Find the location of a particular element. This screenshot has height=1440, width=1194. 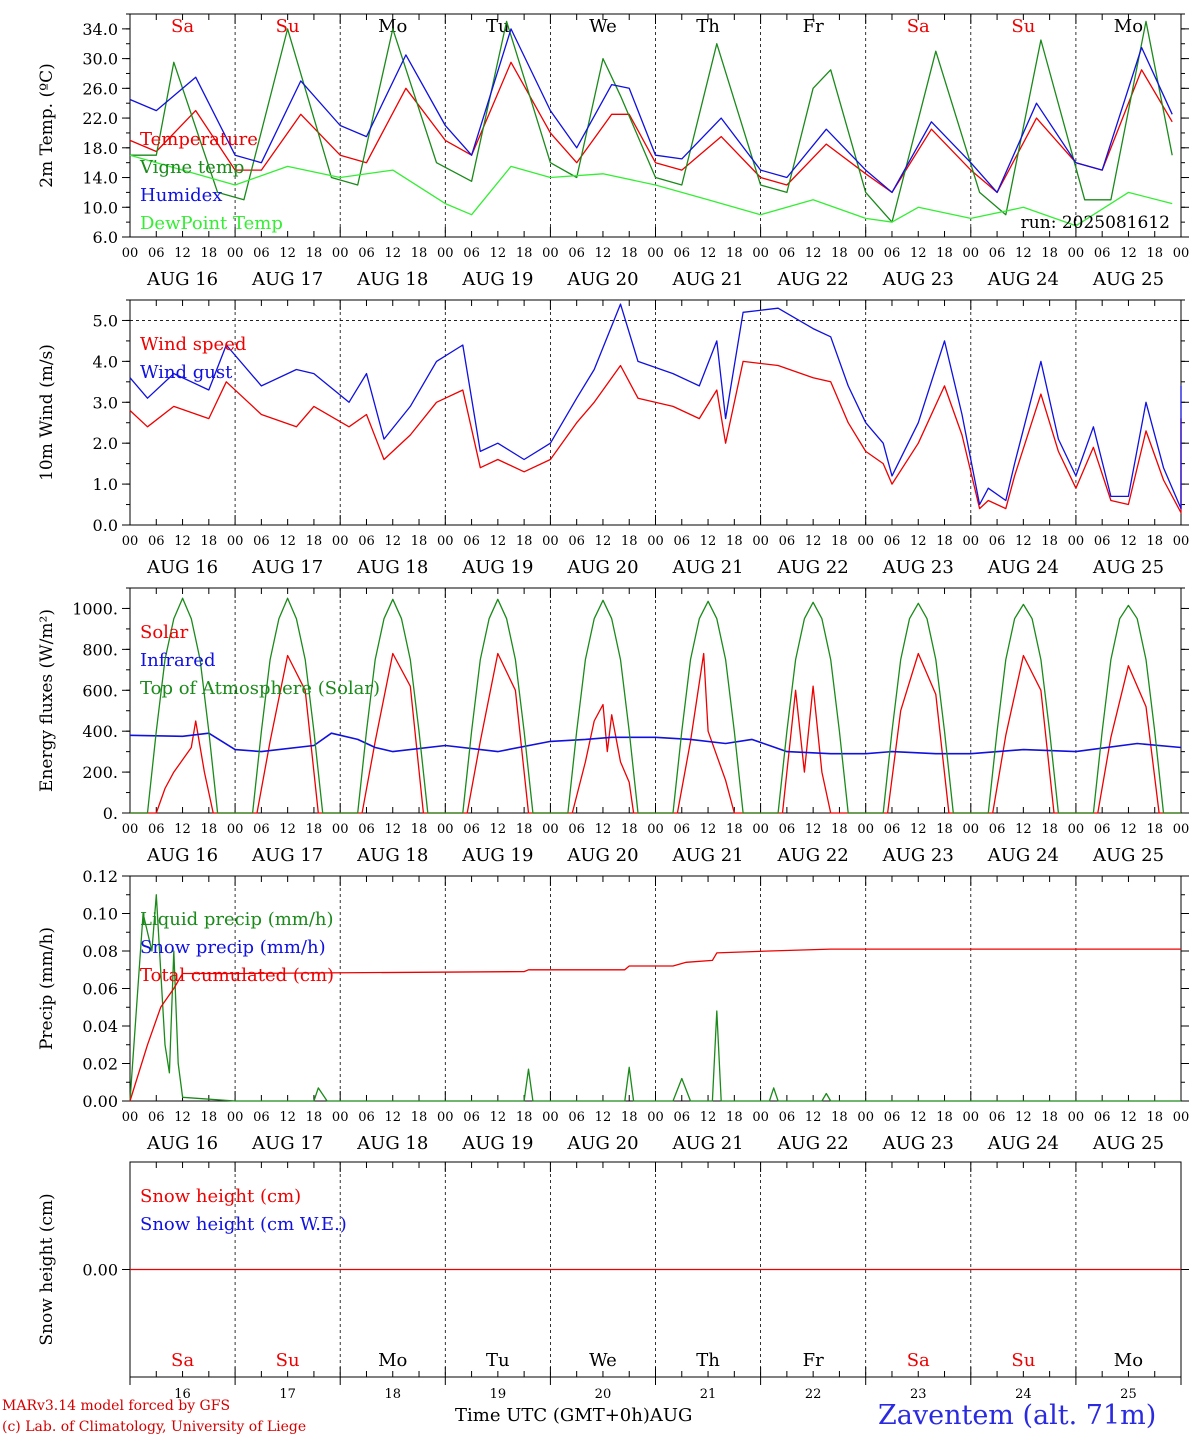

day-label: AUG 25 is located at coordinates (1128, 279).